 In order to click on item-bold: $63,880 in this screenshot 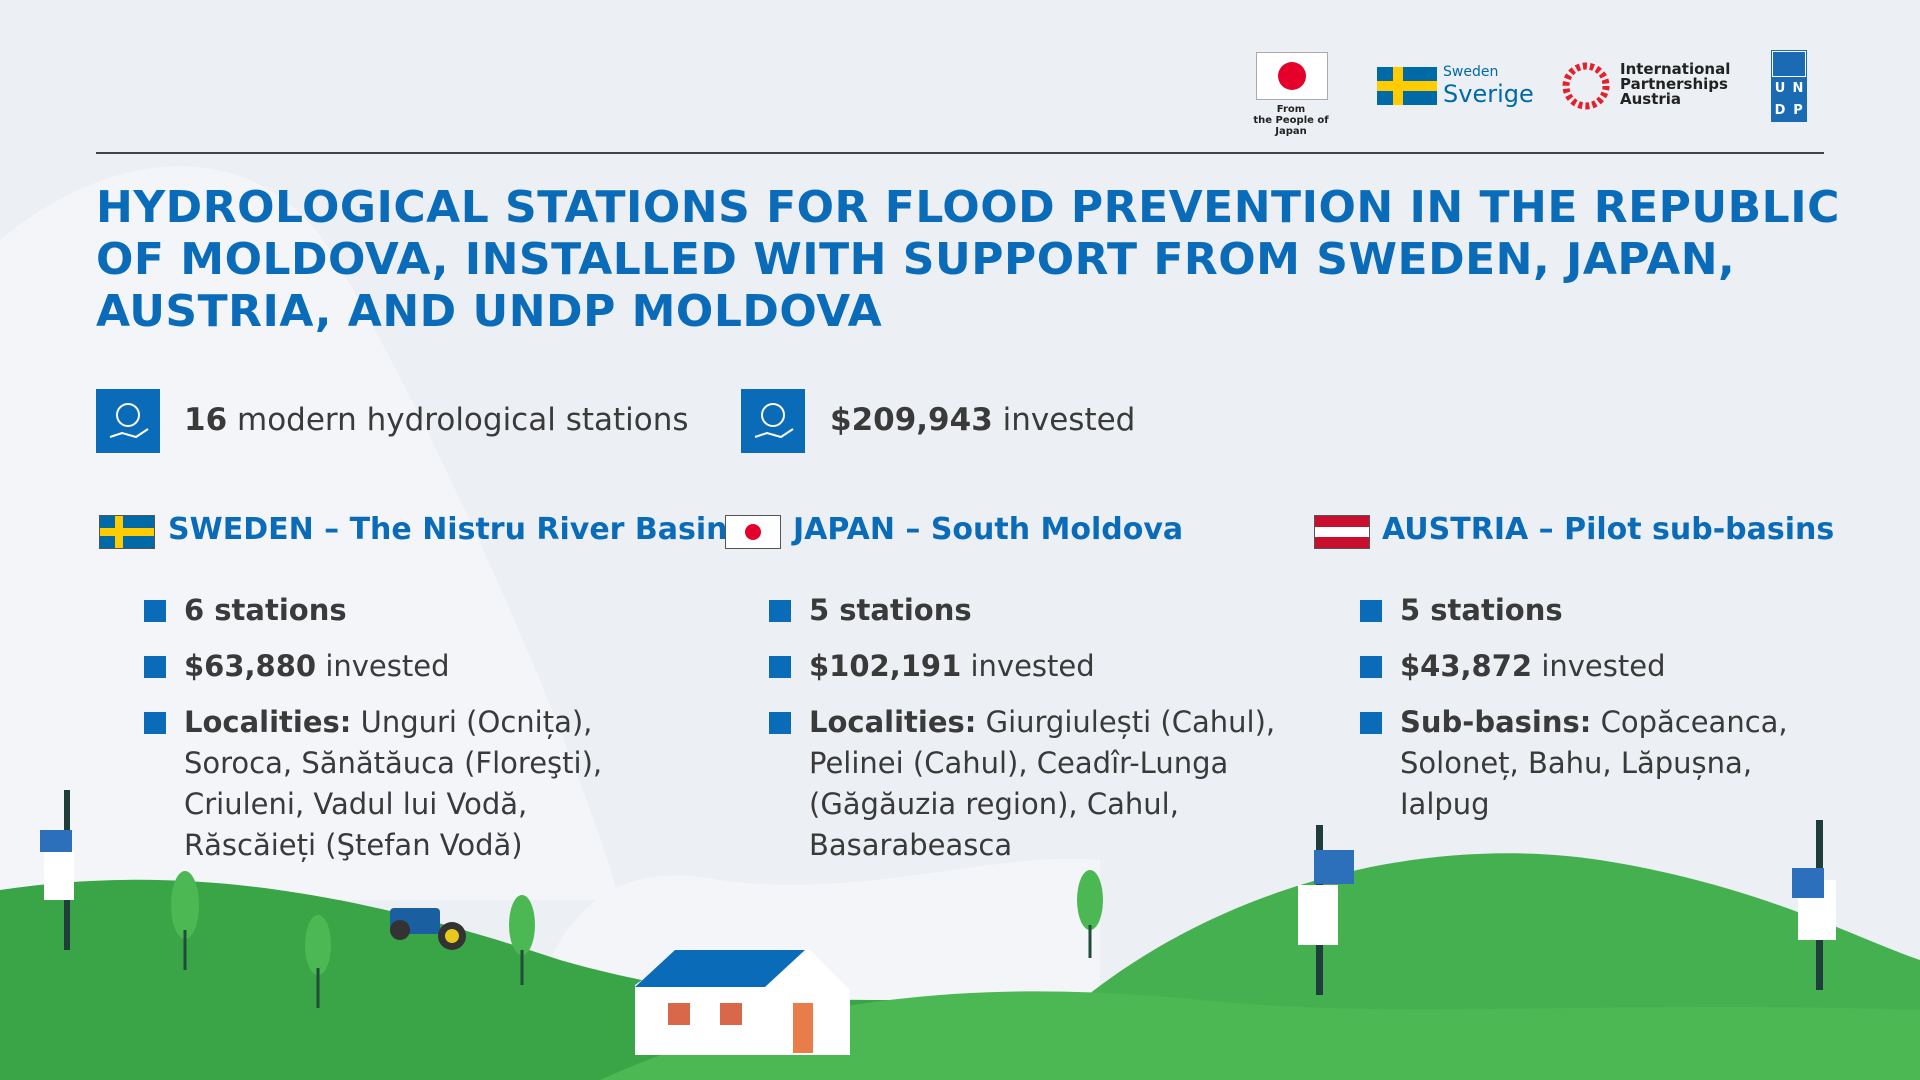, I will do `click(250, 666)`.